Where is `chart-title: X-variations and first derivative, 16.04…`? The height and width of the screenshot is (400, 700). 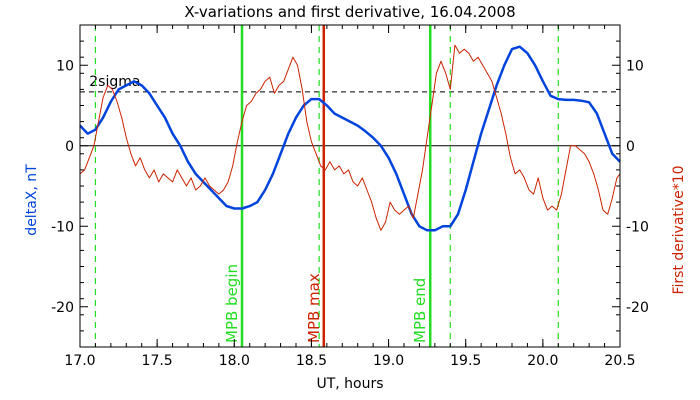
chart-title: X-variations and first derivative, 16.04… is located at coordinates (349, 12).